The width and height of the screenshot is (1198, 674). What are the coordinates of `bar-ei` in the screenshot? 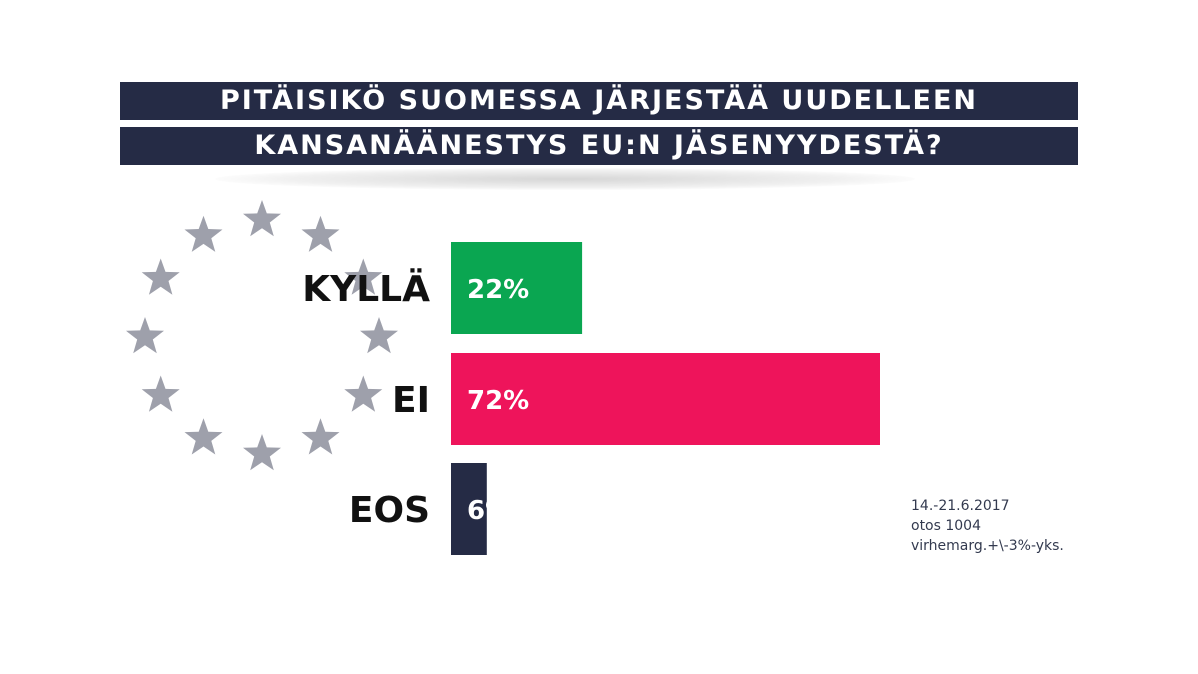 It's located at (665, 399).